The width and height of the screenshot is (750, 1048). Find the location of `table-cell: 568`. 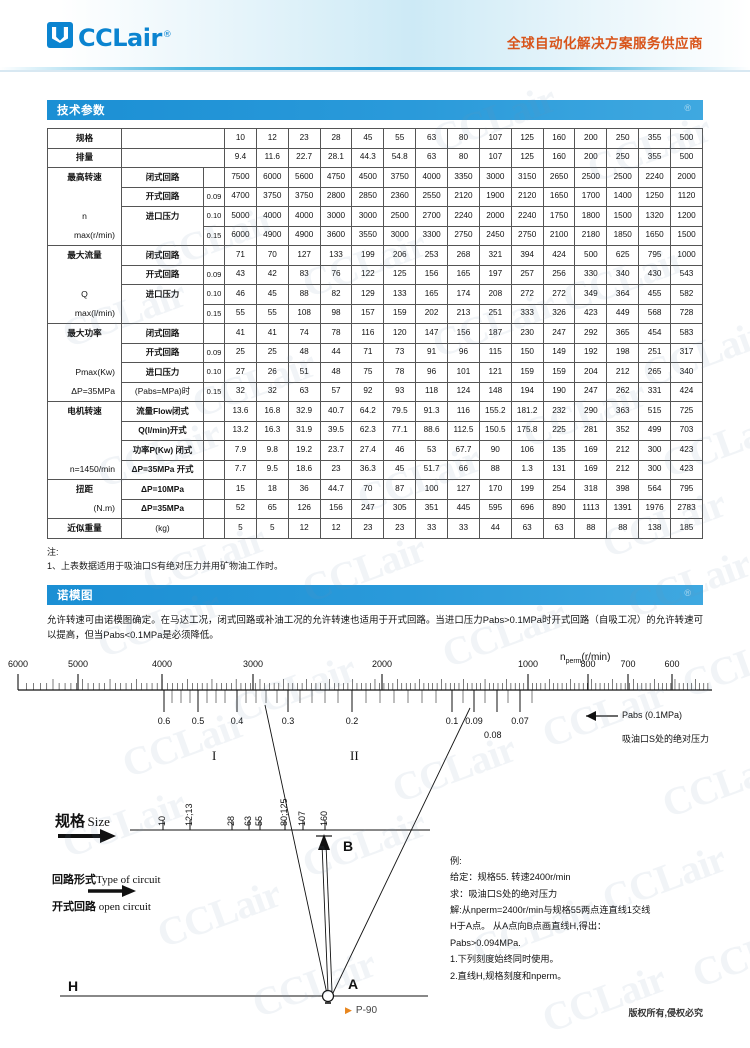

table-cell: 568 is located at coordinates (655, 313).